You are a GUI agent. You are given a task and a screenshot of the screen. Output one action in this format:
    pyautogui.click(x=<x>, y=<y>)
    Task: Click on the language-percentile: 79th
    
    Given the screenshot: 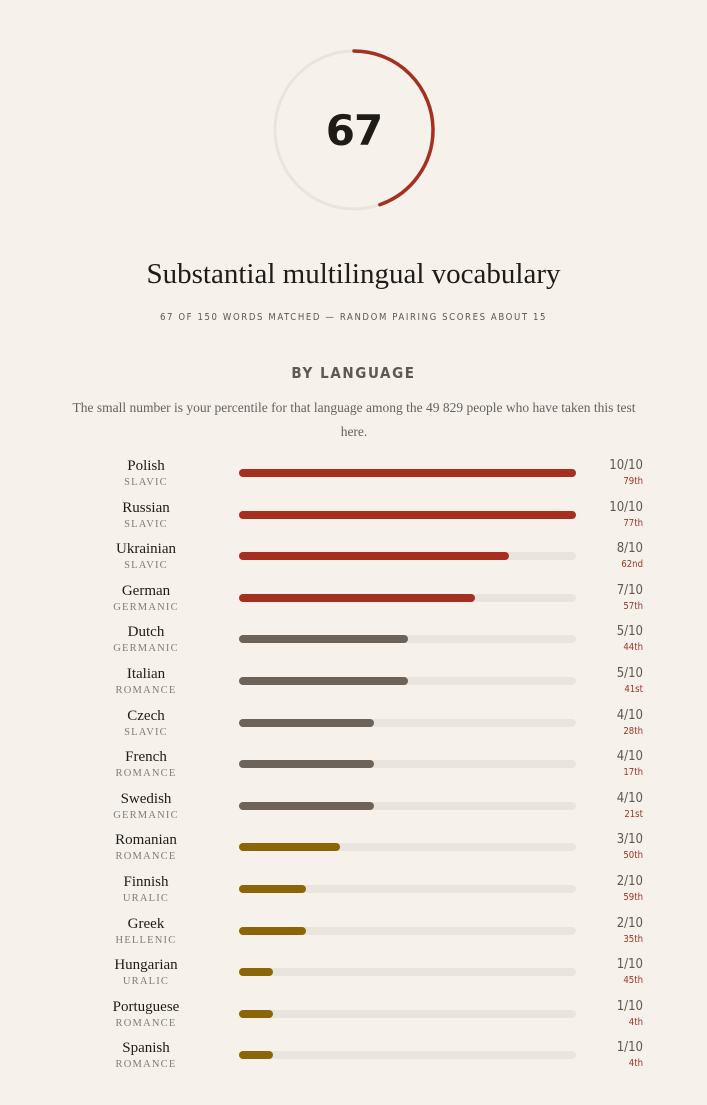 What is the action you would take?
    pyautogui.click(x=633, y=481)
    